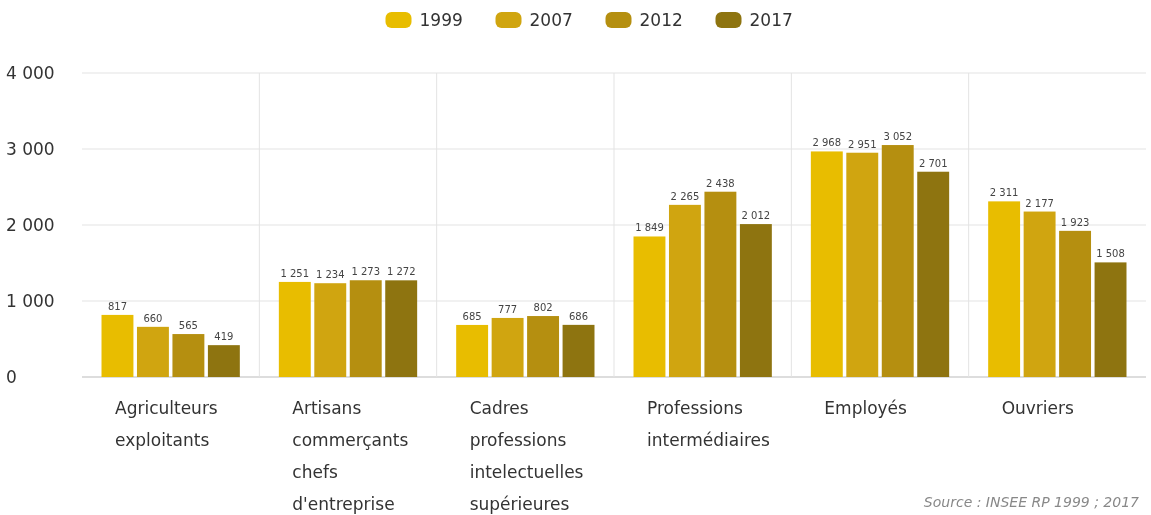  I want to click on data-label: 2 311, so click(1004, 193).